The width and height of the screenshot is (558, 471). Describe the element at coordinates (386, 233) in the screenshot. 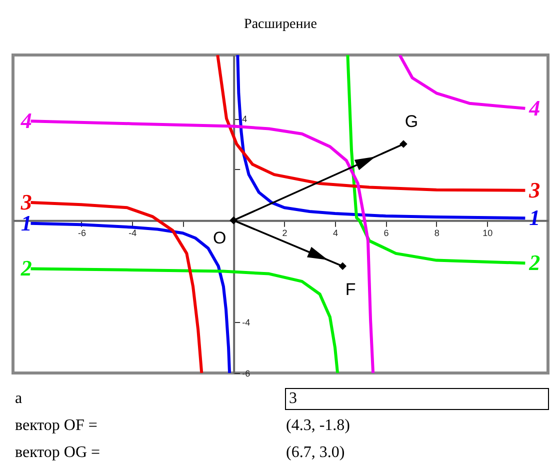

I see `x-tick-label: 6` at that location.